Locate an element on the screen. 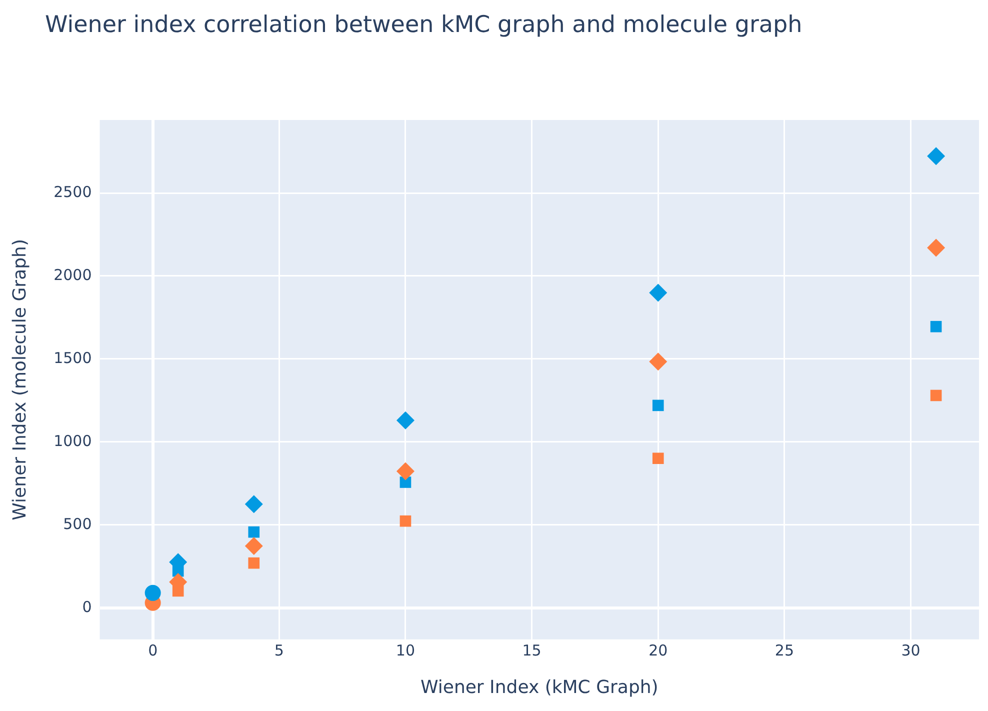 Image resolution: width=988 pixels, height=711 pixels. y-axis-title: Wiener Index (molecule Graph) is located at coordinates (19, 379).